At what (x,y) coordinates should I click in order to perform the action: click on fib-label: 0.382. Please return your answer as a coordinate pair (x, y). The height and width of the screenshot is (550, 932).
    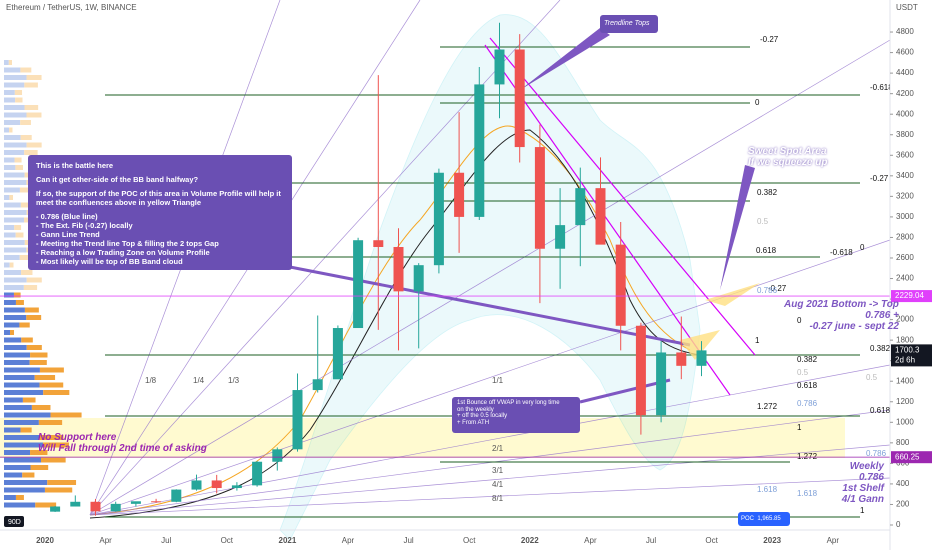
    Looking at the image, I should click on (807, 359).